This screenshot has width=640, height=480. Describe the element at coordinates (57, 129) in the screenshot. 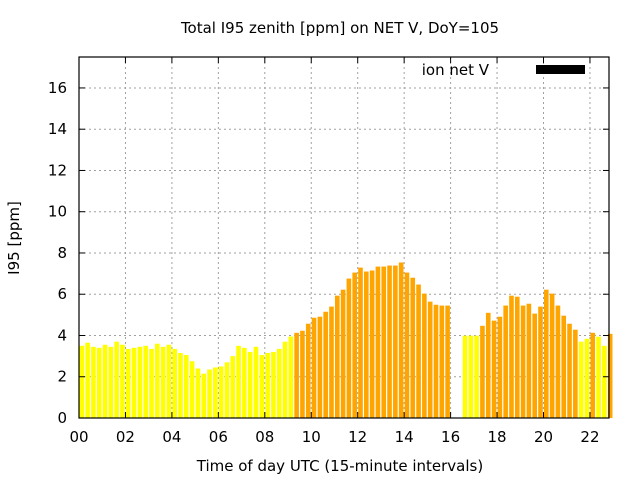

I see `y-tick-label: 14` at that location.